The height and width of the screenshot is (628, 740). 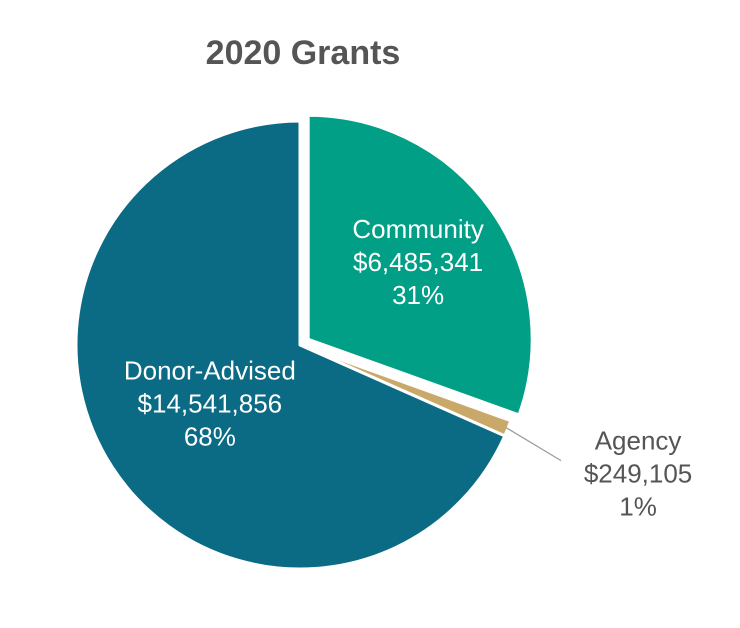 I want to click on slice-value-agency: $249,105, so click(x=638, y=474).